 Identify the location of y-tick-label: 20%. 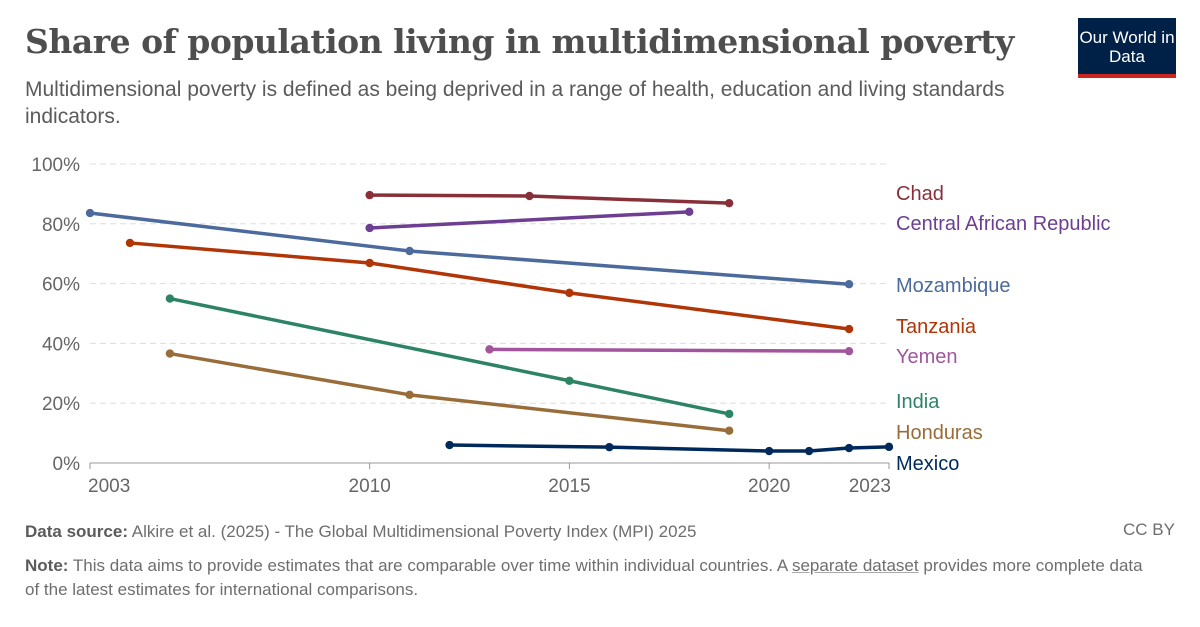
(61, 404).